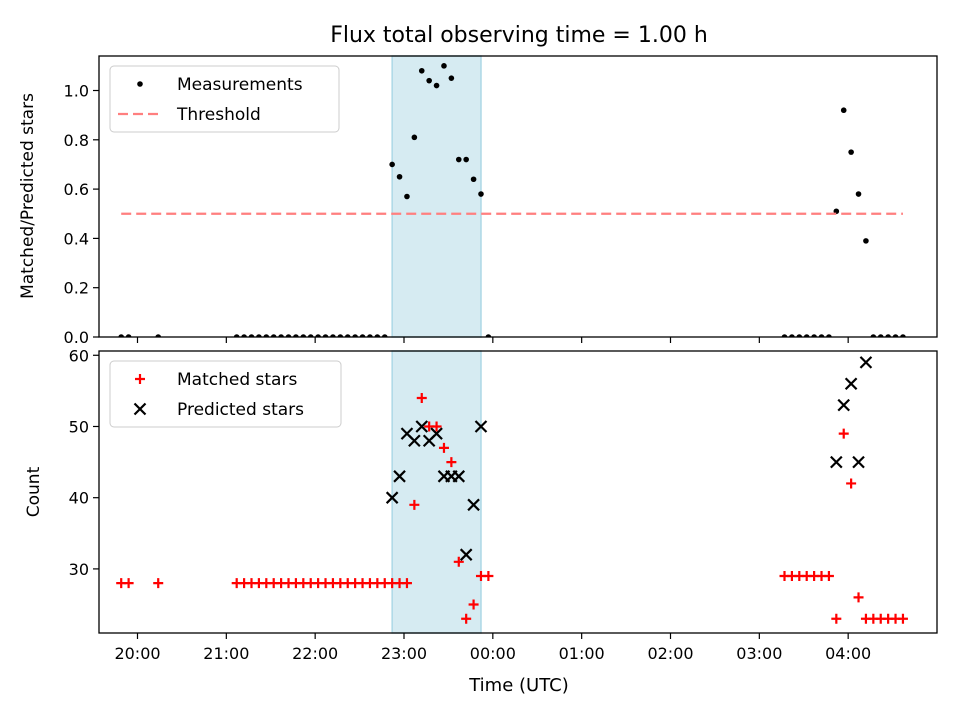 The image size is (960, 720). Describe the element at coordinates (137, 653) in the screenshot. I see `x-tick-label: 20:00` at that location.